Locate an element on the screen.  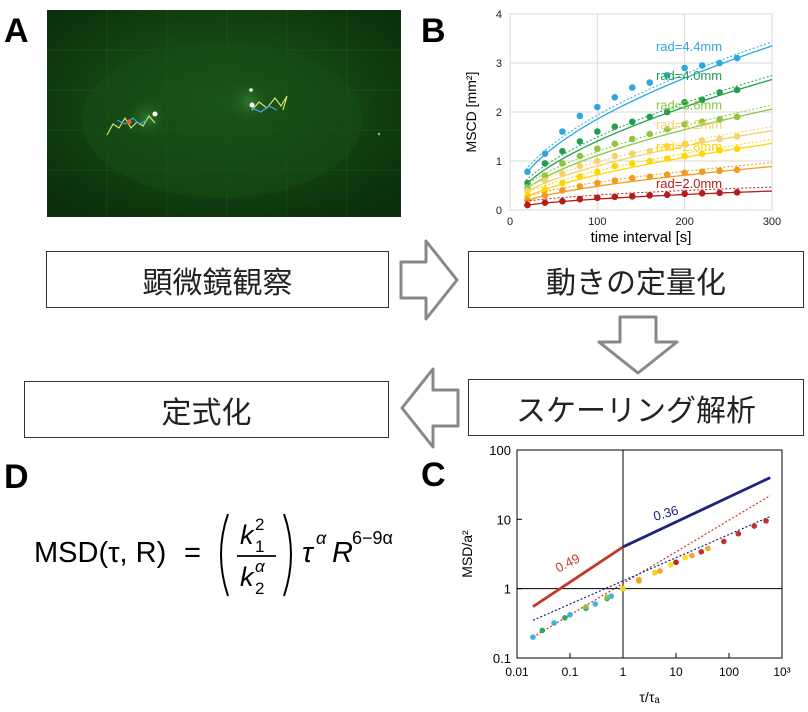
fit-line-dotted is located at coordinates (651, 568).